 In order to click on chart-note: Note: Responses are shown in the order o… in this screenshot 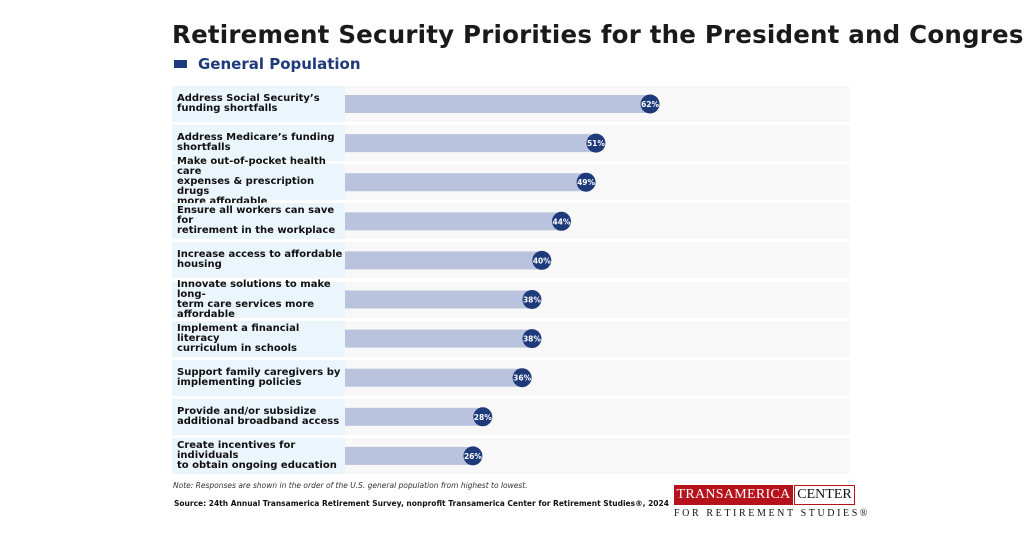, I will do `click(350, 485)`.